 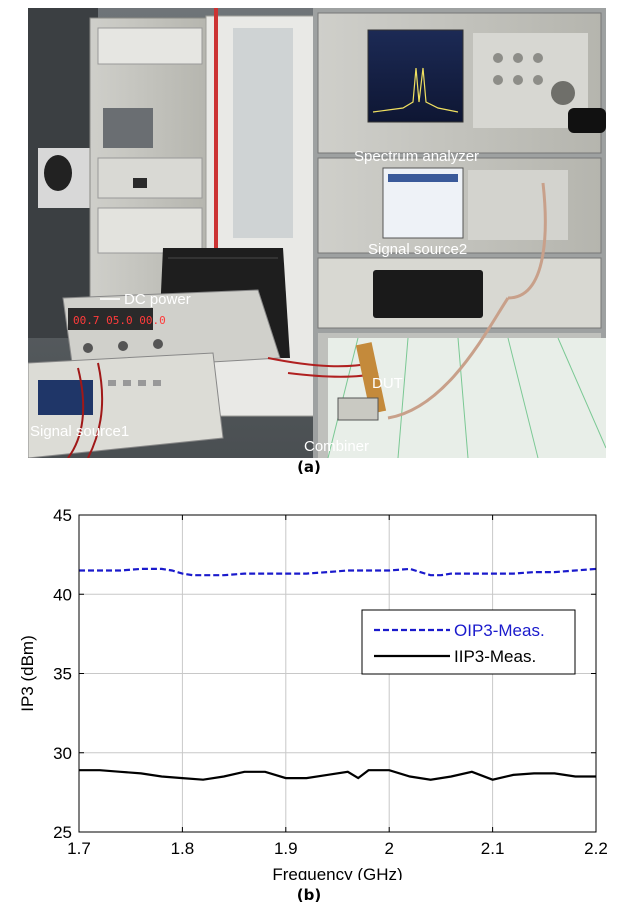 I want to click on legend: OIP3-Meas. IIP3-Meas., so click(x=468, y=642).